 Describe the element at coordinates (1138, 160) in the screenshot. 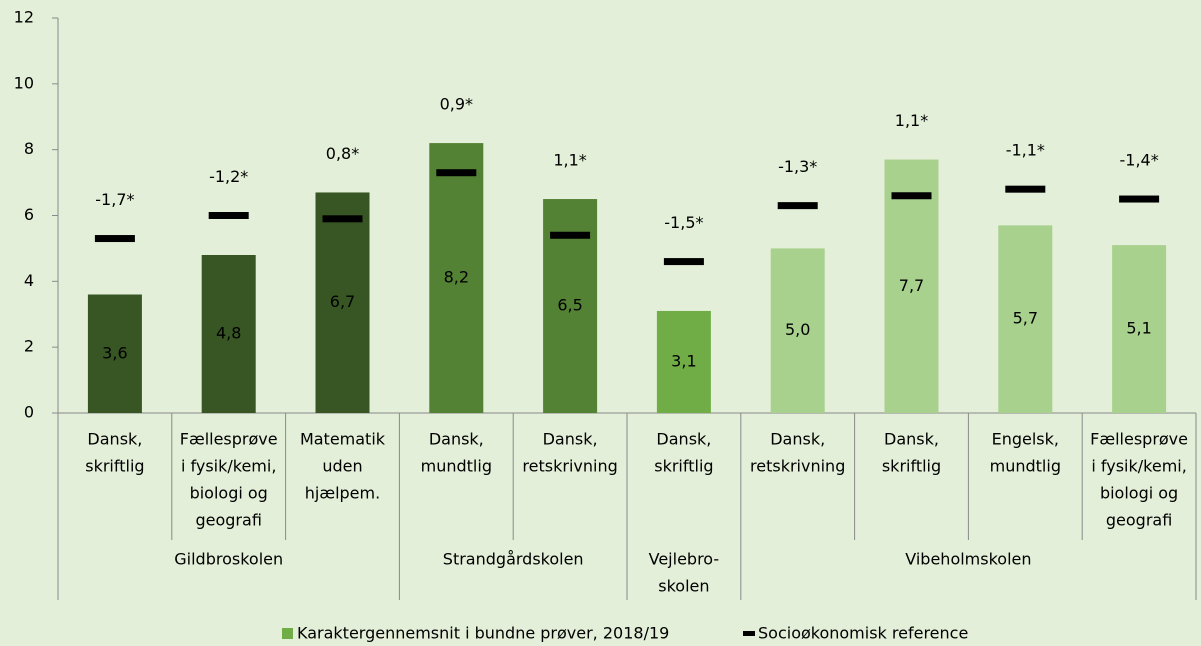

I see `annotation: -1,4*` at that location.